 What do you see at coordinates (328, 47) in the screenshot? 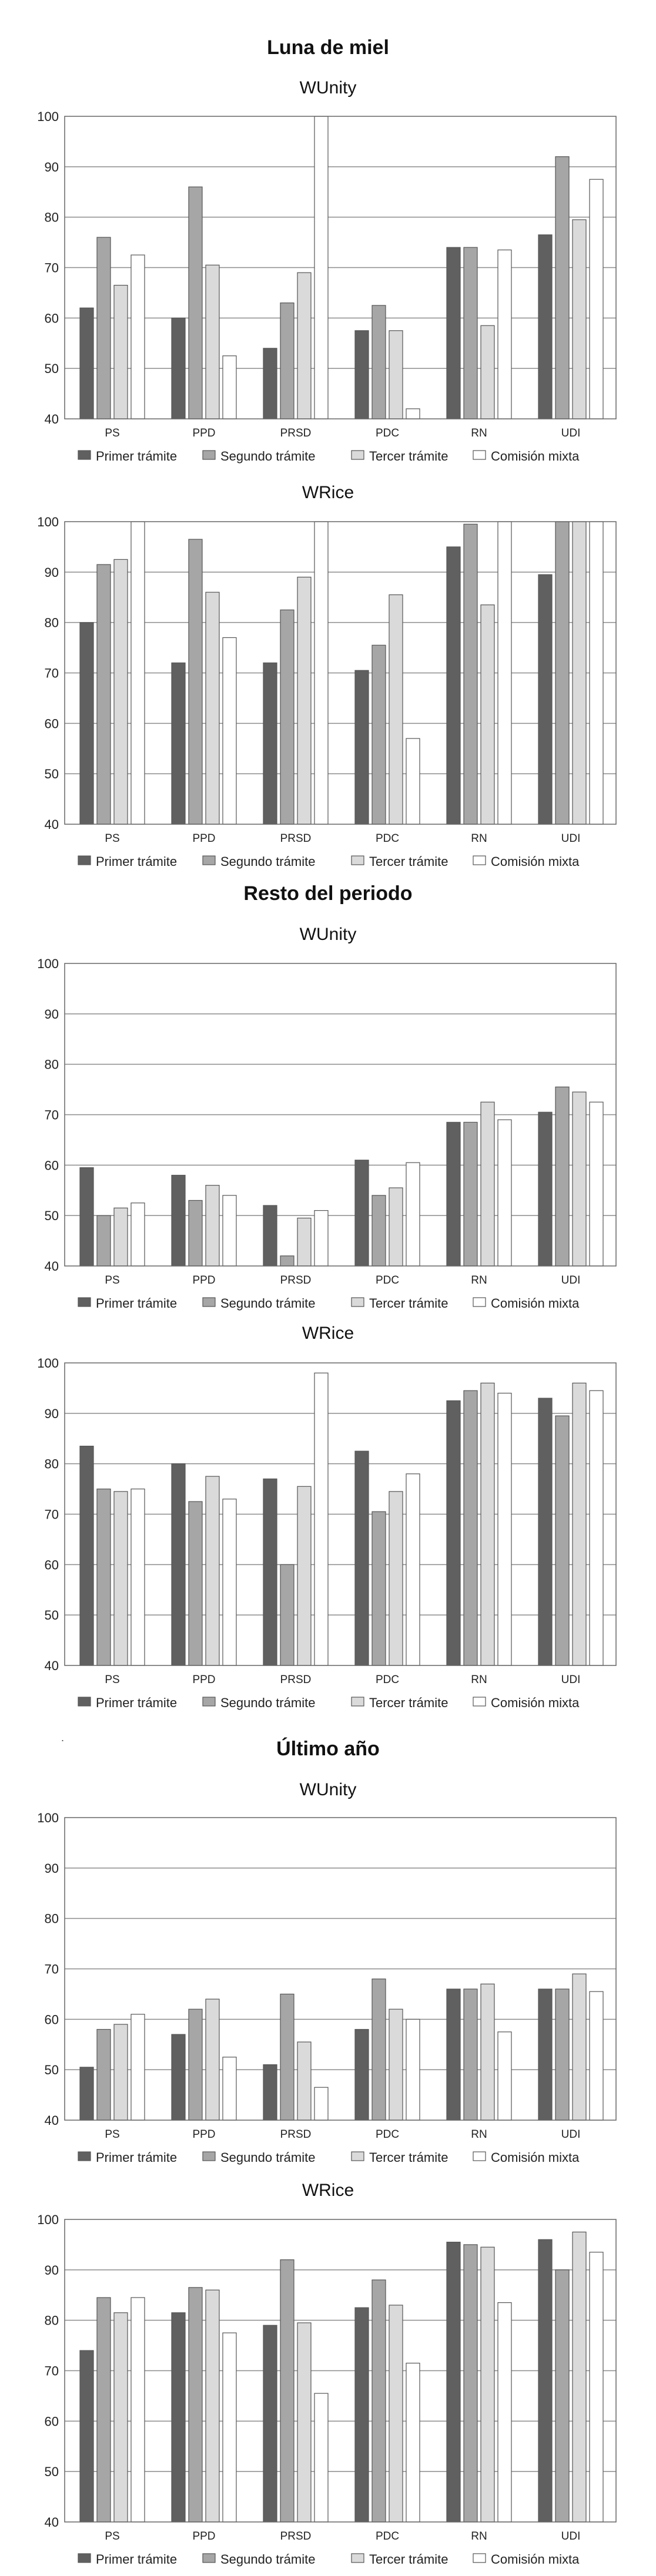
I see `section-title-luna-de-miel: Luna de miel` at bounding box center [328, 47].